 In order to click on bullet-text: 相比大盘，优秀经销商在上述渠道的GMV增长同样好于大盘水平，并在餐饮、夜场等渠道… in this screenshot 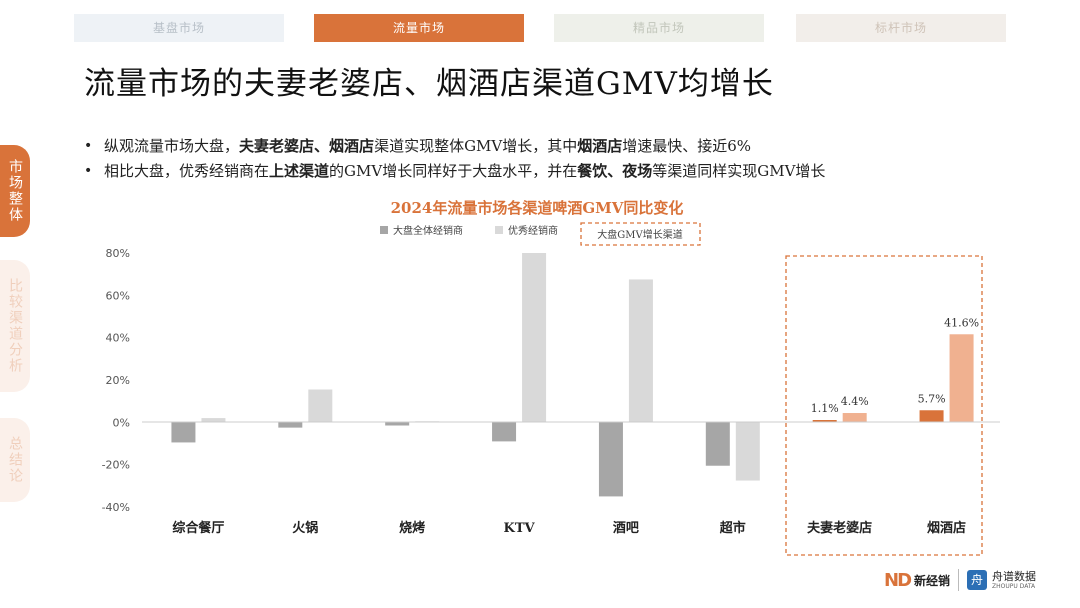, I will do `click(465, 171)`.